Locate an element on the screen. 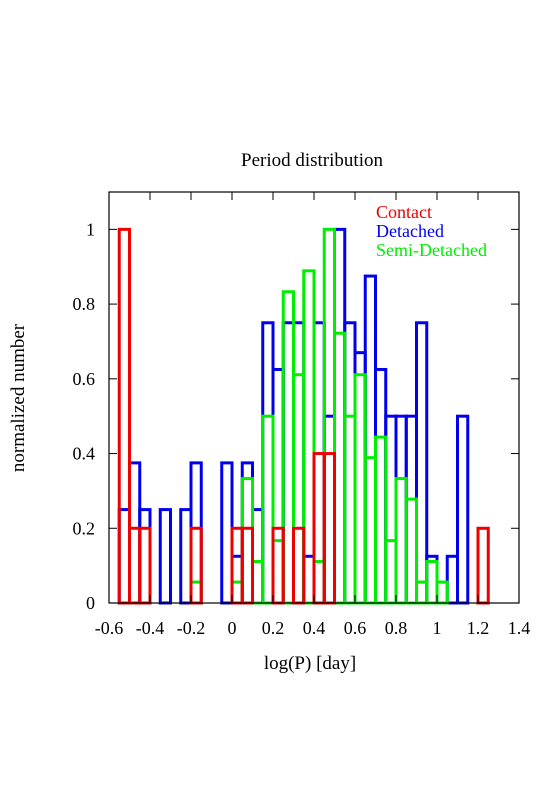 This screenshot has width=560, height=800. y-tick-label: 0.8 is located at coordinates (84, 304).